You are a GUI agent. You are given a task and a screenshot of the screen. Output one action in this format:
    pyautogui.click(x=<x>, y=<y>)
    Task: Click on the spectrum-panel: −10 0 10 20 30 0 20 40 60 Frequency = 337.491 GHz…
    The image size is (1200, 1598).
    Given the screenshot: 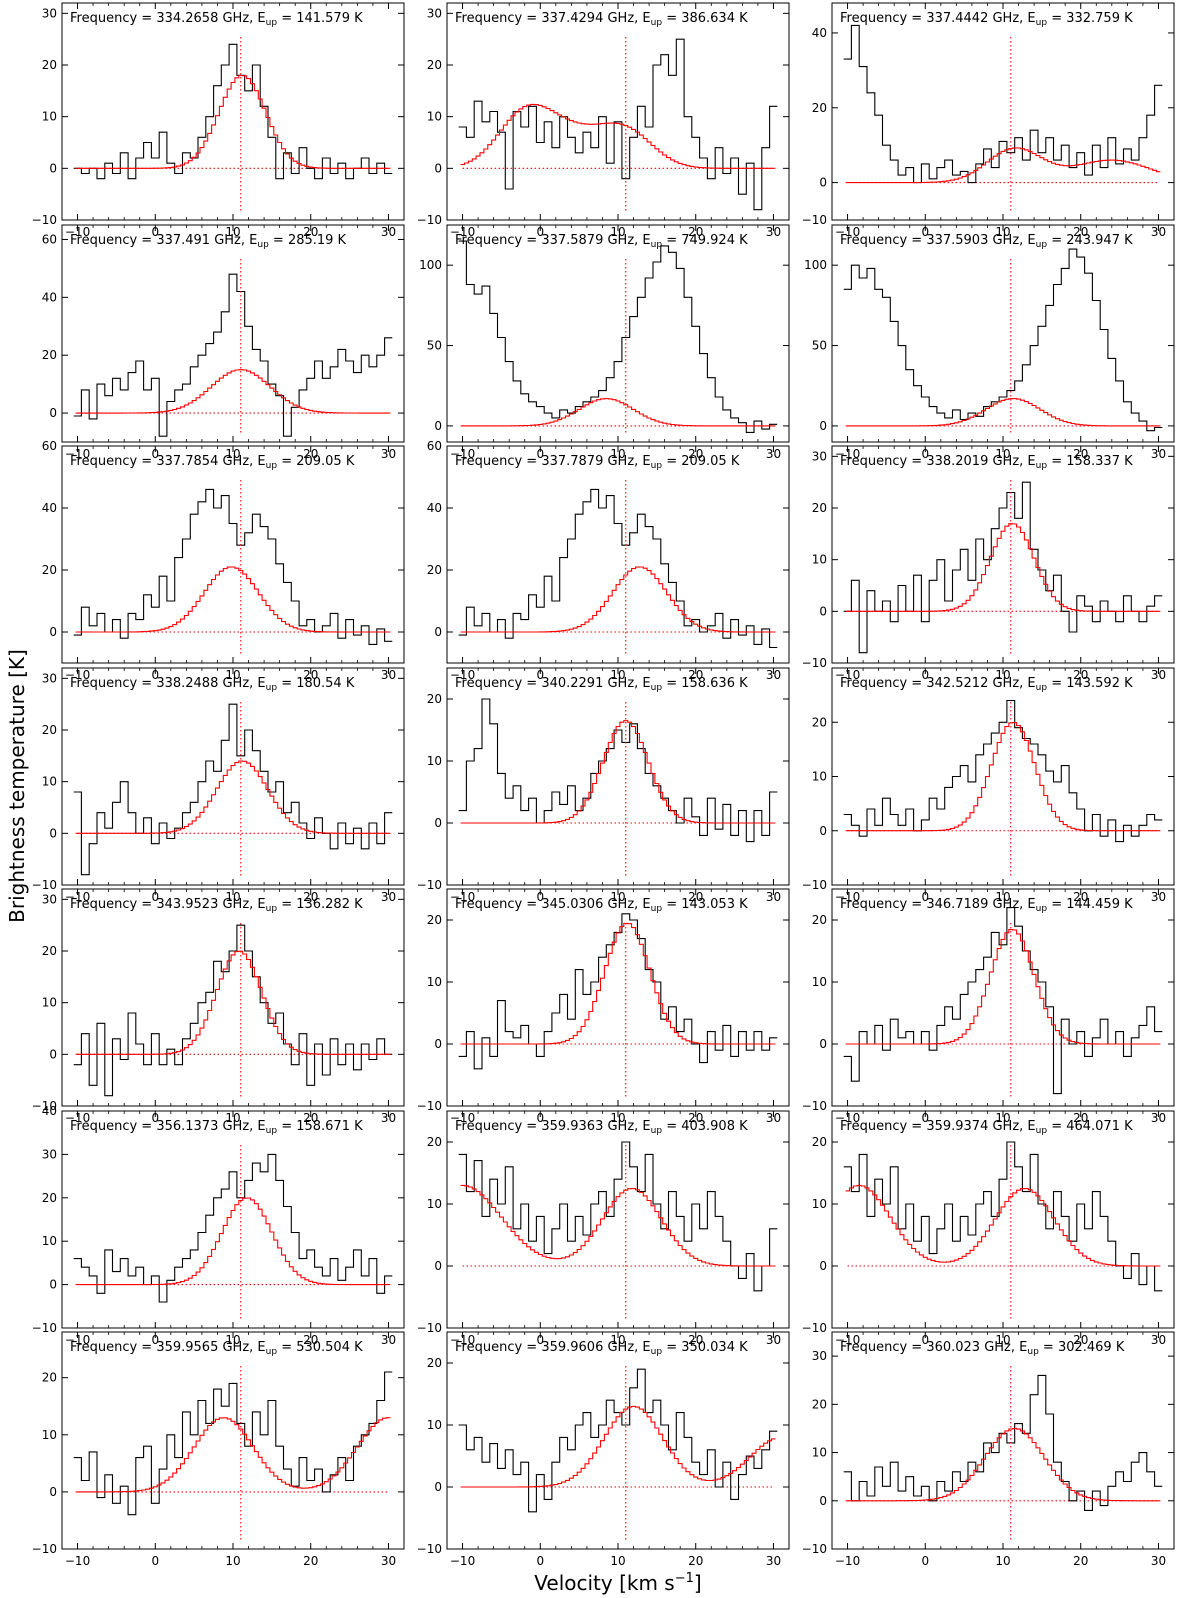 What is the action you would take?
    pyautogui.click(x=223, y=342)
    